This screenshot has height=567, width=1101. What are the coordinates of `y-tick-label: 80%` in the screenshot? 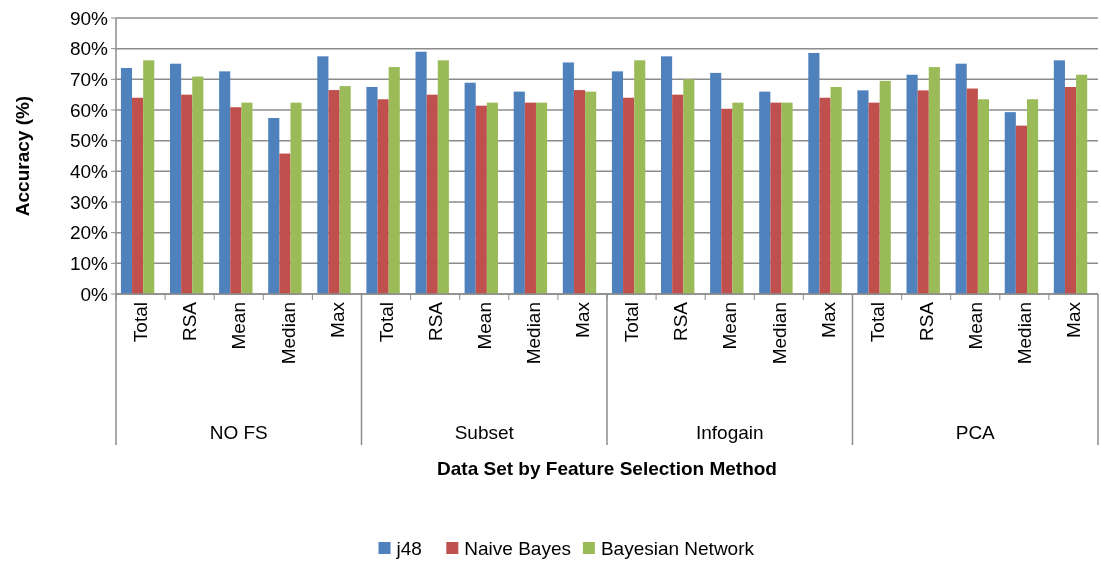 It's located at (89, 49).